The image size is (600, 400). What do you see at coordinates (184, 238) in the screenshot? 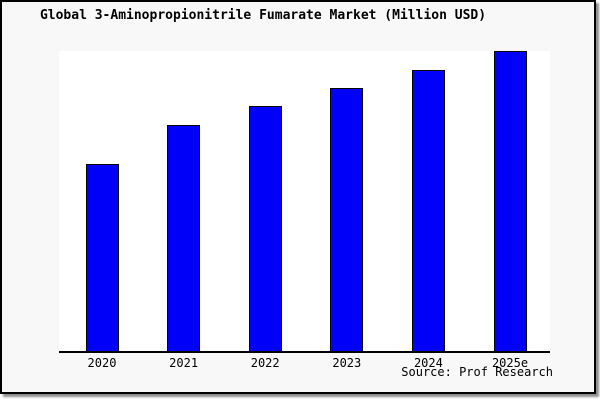
I see `bar-2021` at bounding box center [184, 238].